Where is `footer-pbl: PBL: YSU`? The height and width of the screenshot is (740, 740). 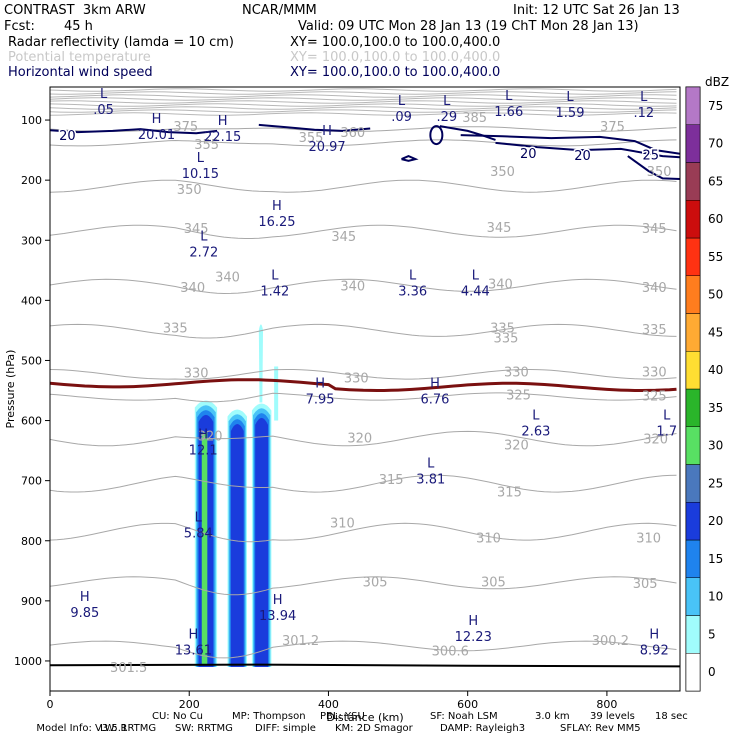
footer-pbl: PBL: YSU is located at coordinates (342, 716).